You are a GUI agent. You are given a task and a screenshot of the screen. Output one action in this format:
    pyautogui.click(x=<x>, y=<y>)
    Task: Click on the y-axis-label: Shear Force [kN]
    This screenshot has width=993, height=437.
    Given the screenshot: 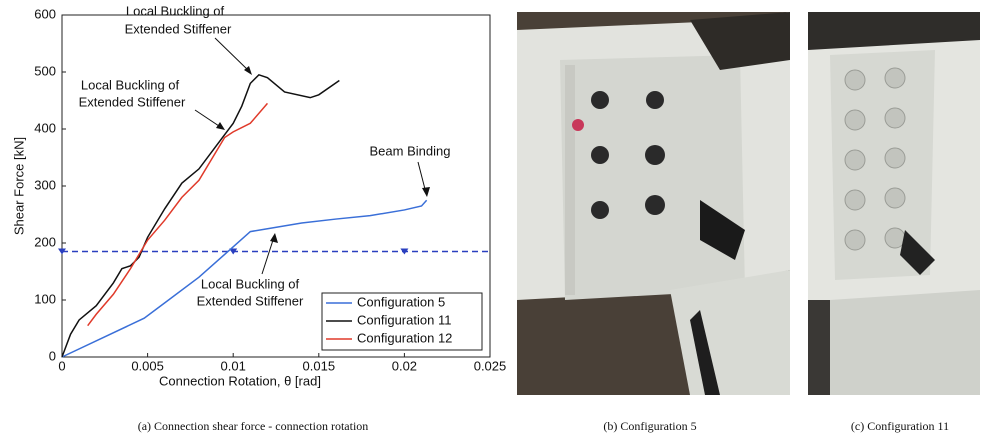 What is the action you would take?
    pyautogui.click(x=18, y=186)
    